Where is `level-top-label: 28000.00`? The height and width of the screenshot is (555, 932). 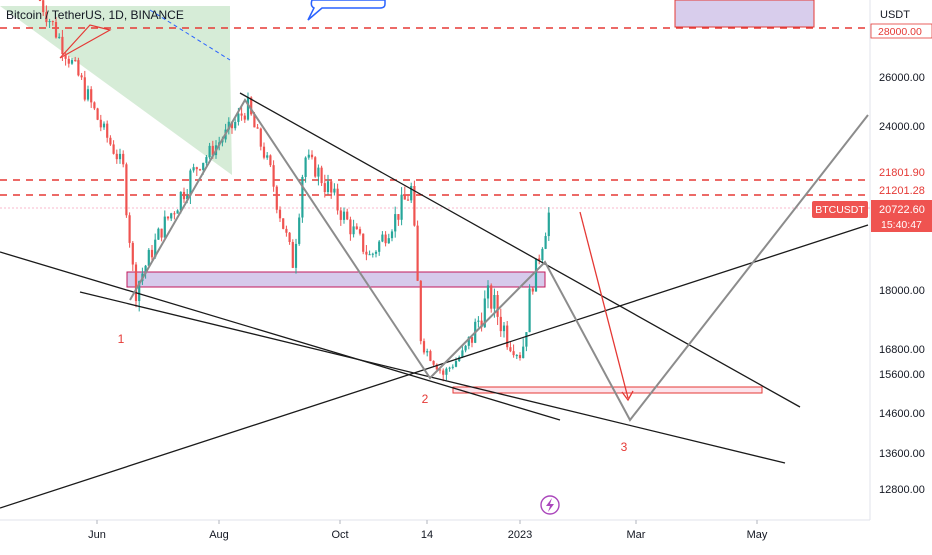 level-top-label: 28000.00 is located at coordinates (900, 32).